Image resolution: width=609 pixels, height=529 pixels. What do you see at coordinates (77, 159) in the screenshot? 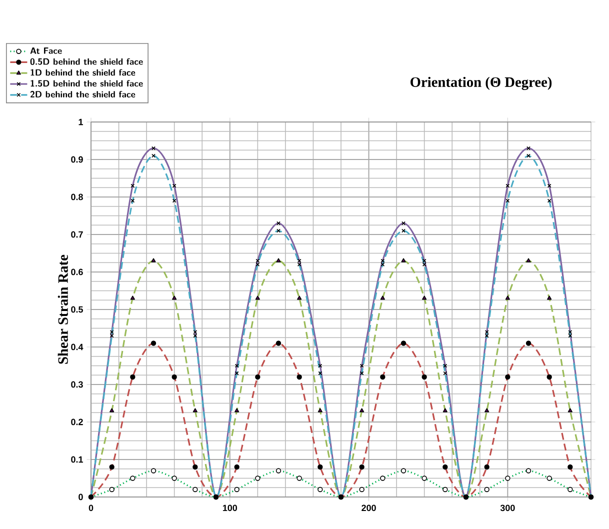
I see `y-tick-label: 0.9` at bounding box center [77, 159].